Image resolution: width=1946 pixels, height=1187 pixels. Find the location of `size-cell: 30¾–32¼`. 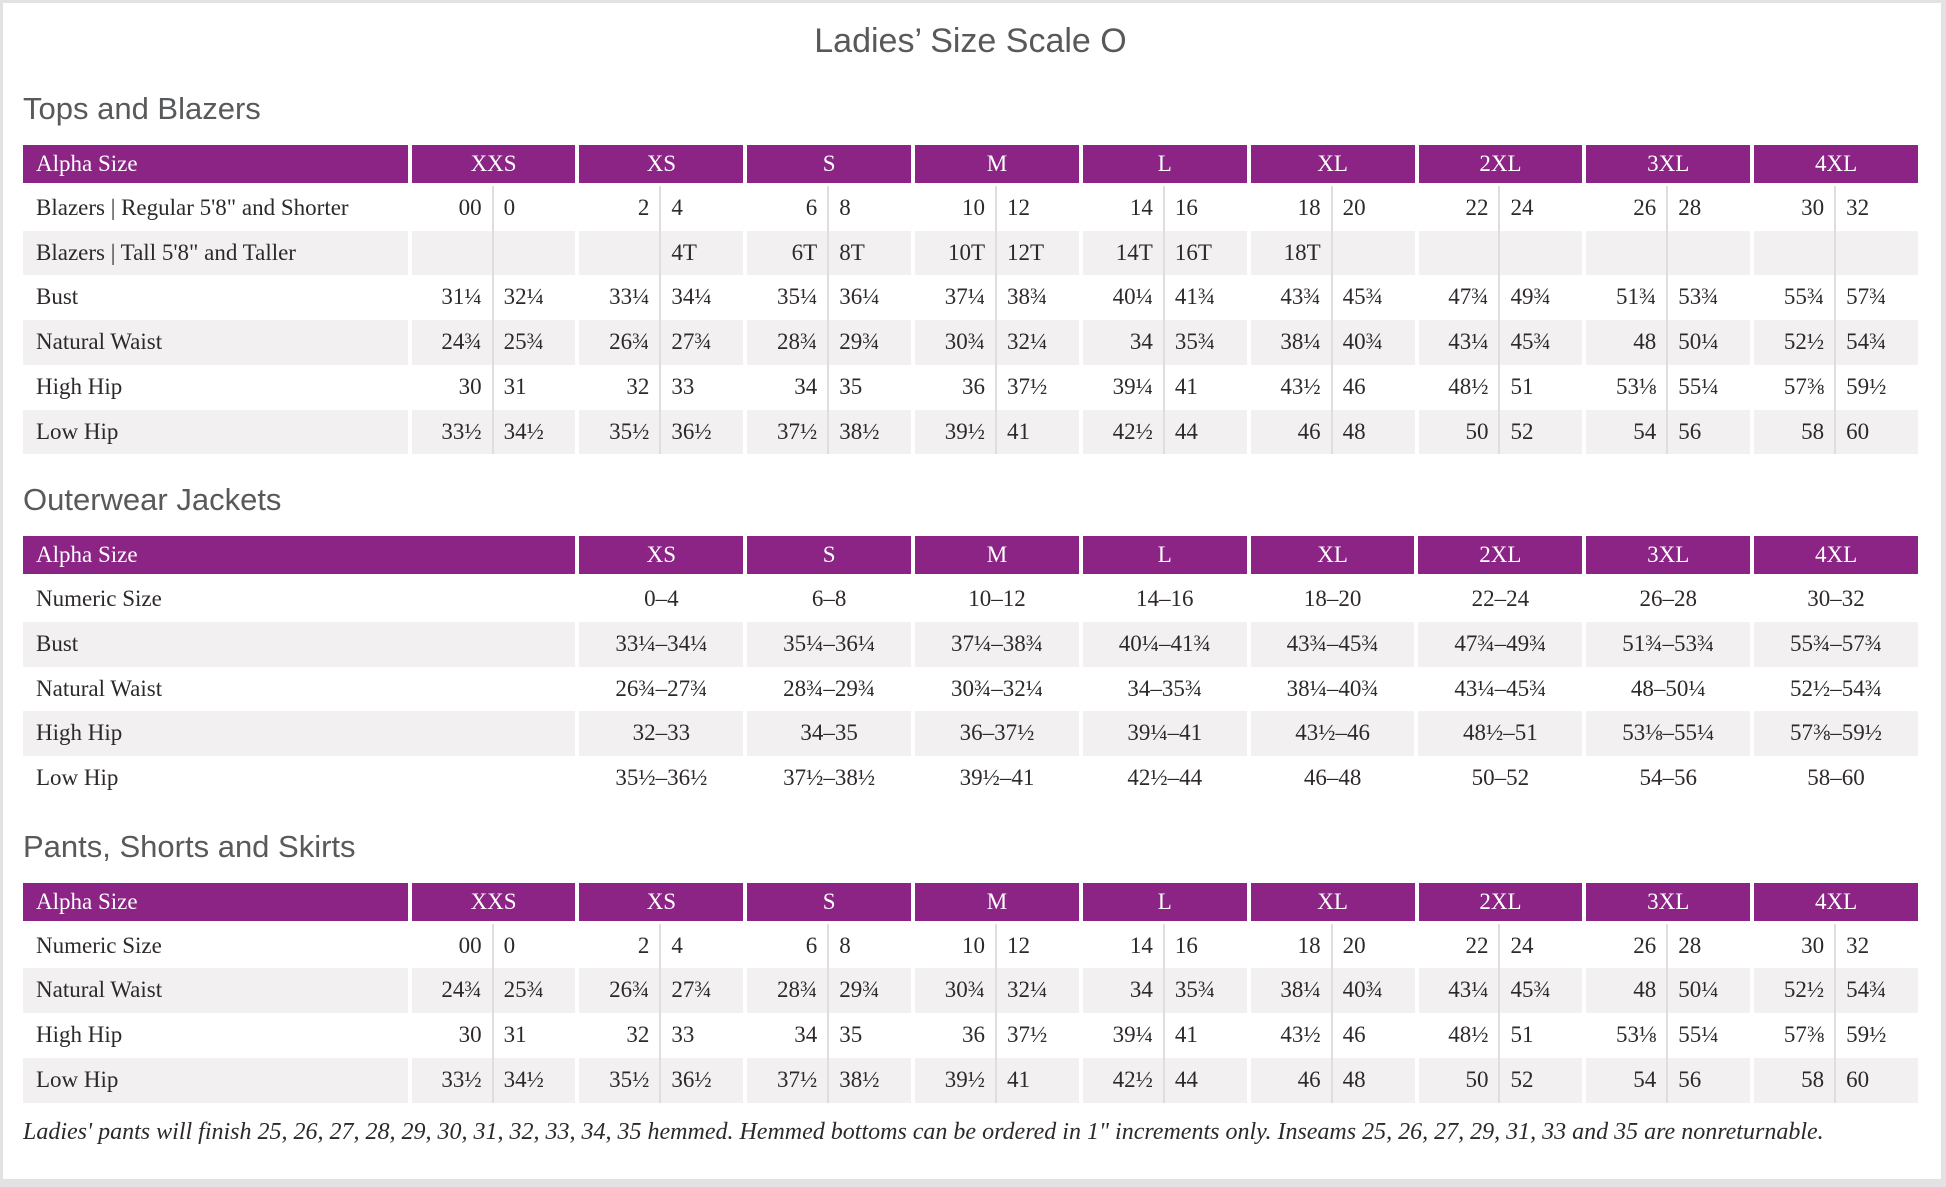

size-cell: 30¾–32¼ is located at coordinates (995, 689).